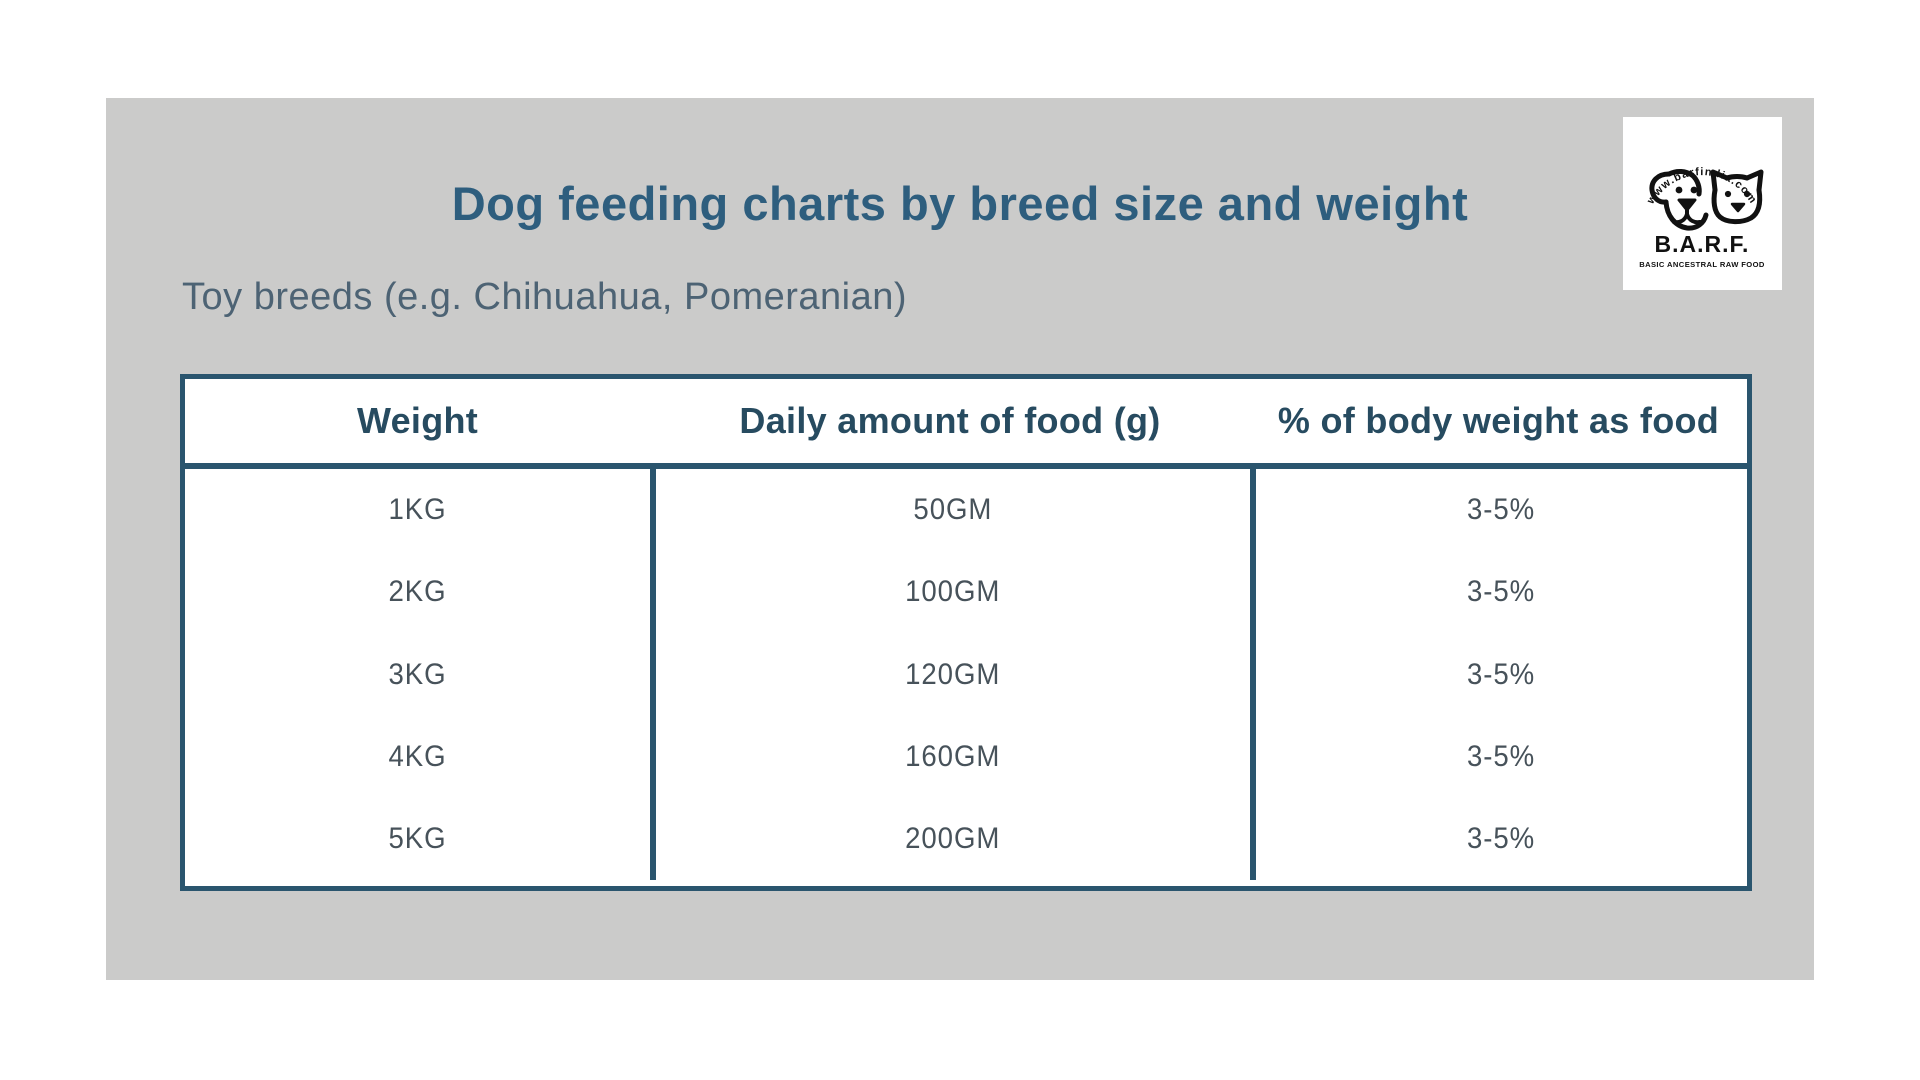 Image resolution: width=1920 pixels, height=1080 pixels. Describe the element at coordinates (953, 592) in the screenshot. I see `cell-daily-amount: 100GM` at that location.